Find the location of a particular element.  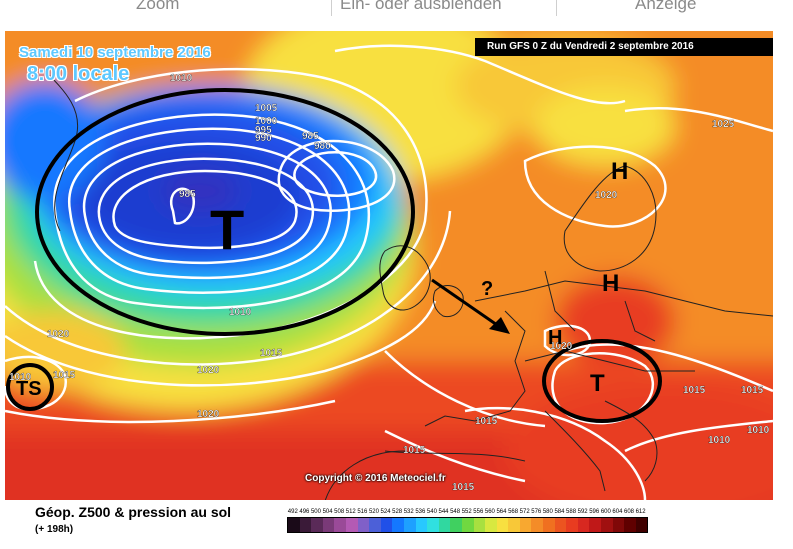

scale-tick-label: 520 is located at coordinates (373, 512).